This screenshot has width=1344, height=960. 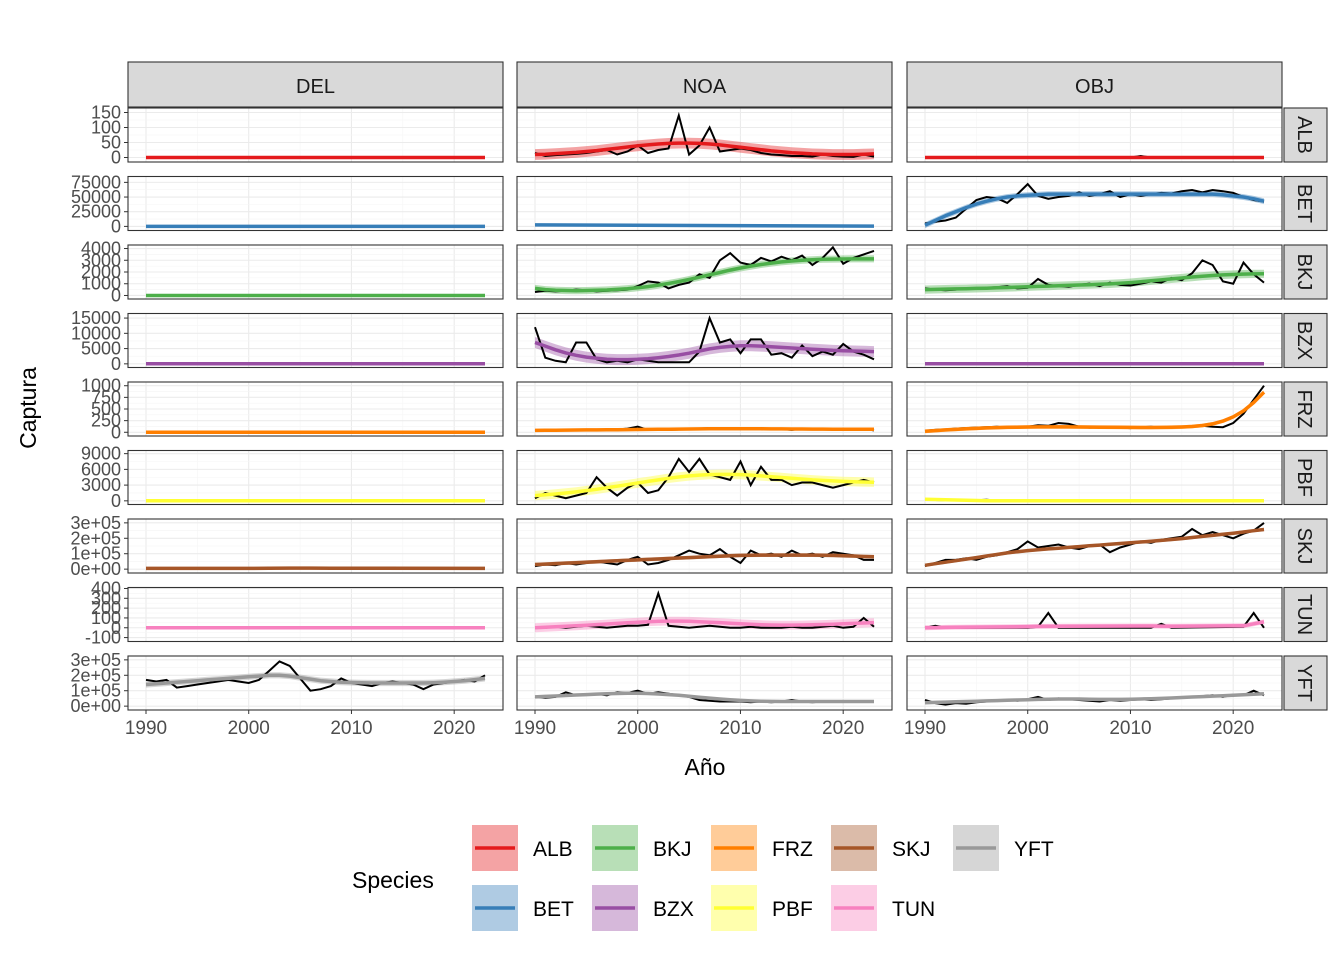 I want to click on panel-del-frz, so click(x=315, y=409).